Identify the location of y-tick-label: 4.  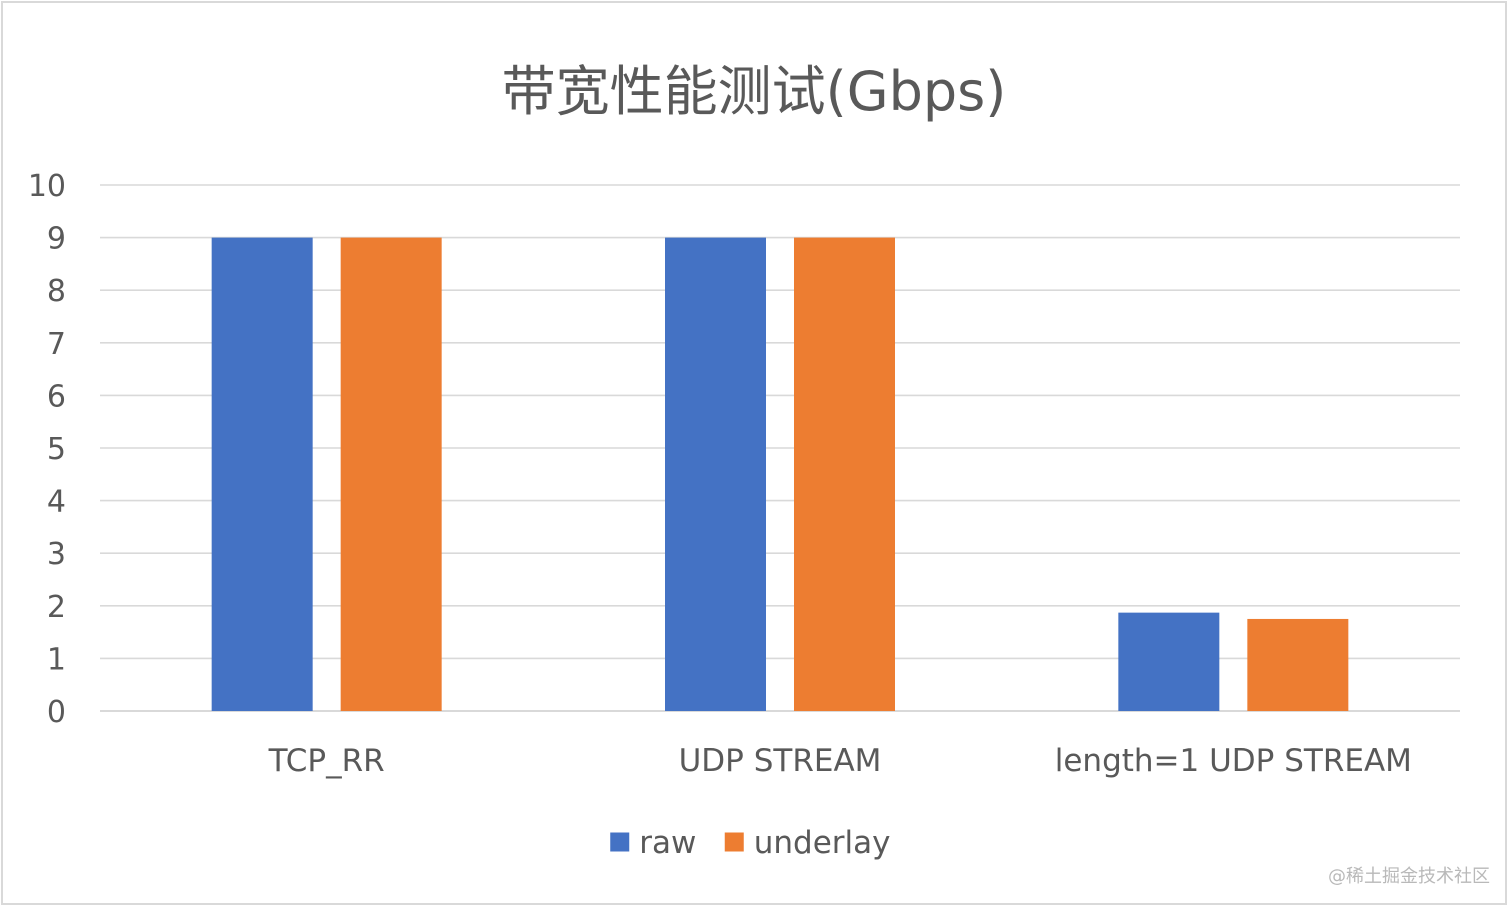
(56, 502).